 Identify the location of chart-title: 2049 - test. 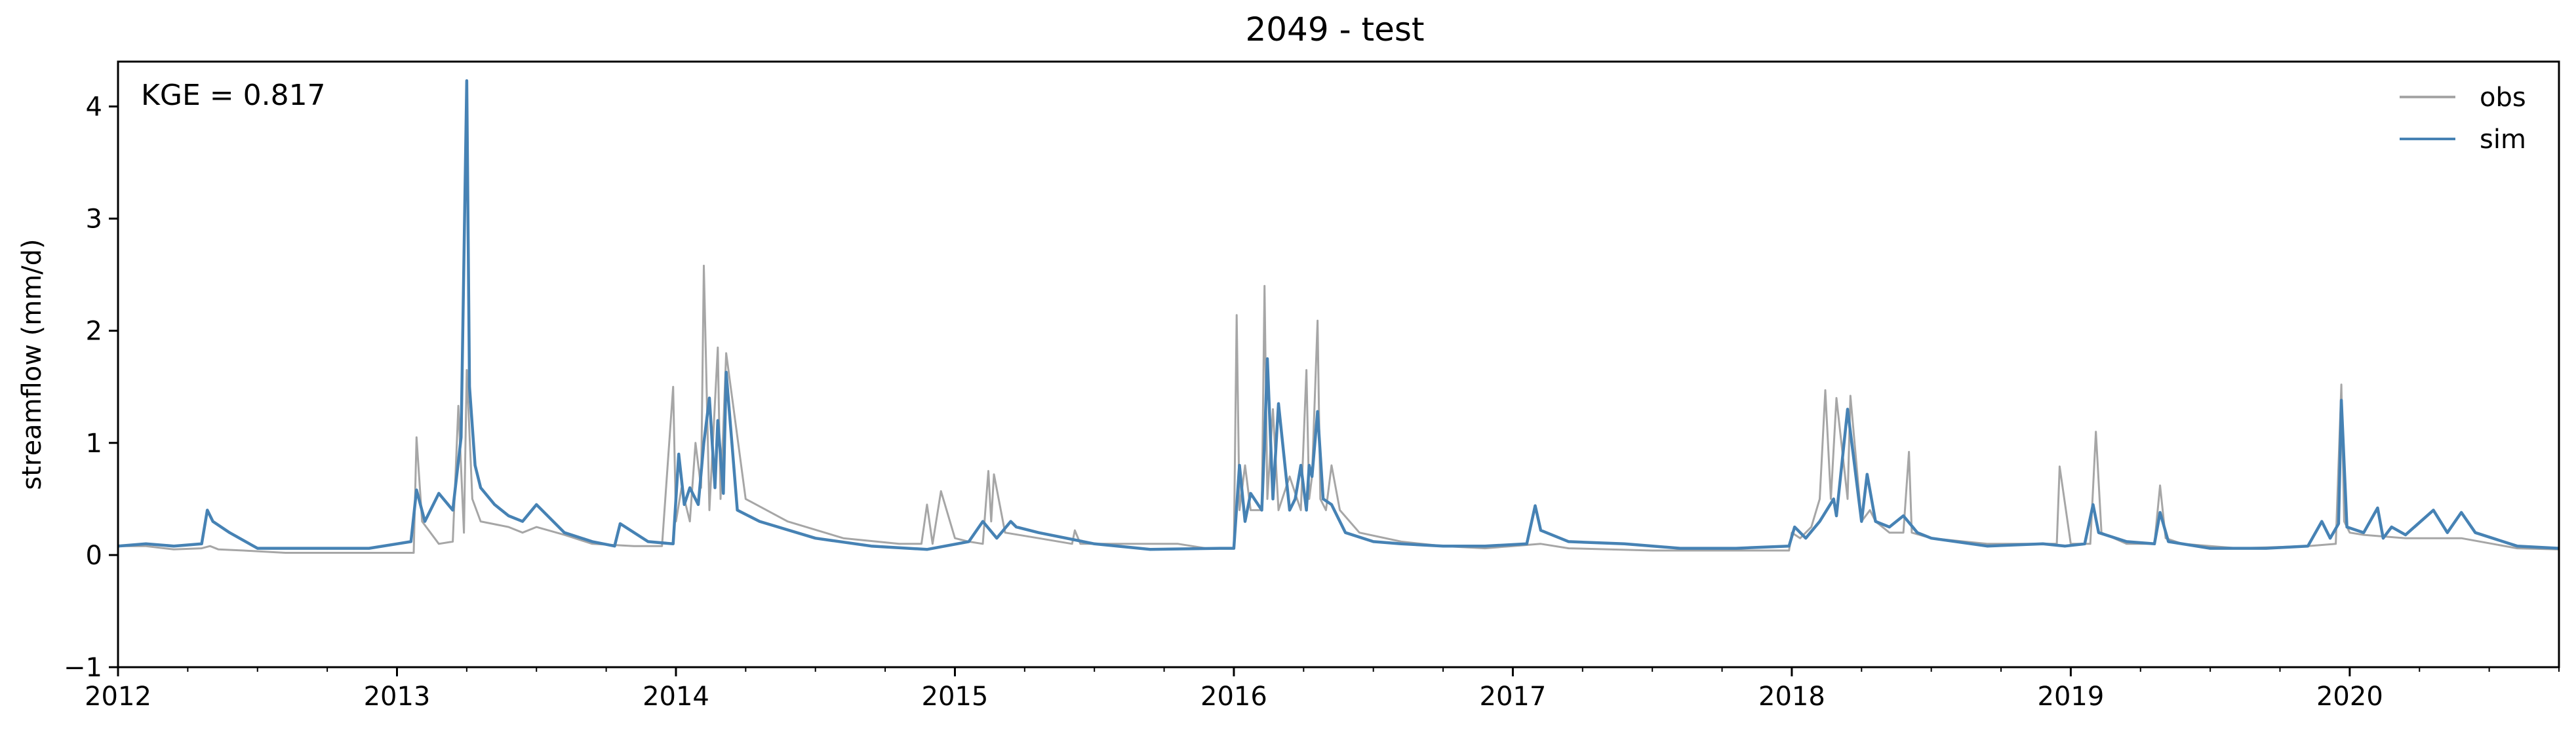
(1334, 29).